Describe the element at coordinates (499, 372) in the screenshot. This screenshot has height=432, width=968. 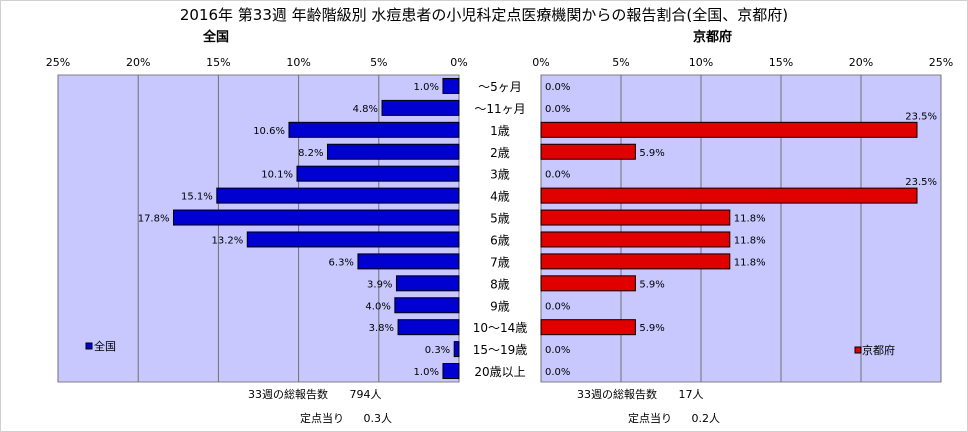
I see `age-category-label: 20歳以上` at that location.